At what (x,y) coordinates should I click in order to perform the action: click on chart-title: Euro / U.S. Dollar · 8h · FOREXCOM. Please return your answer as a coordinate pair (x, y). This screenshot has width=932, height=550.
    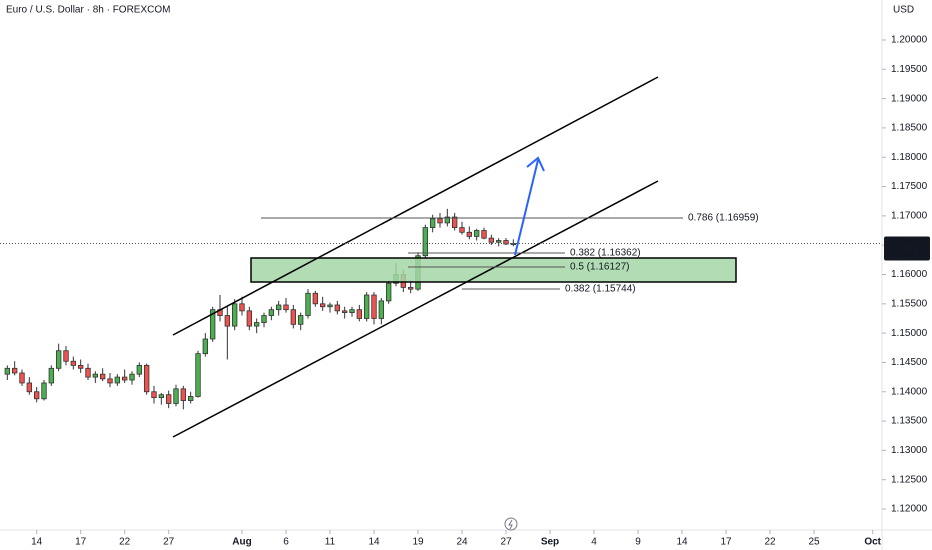
    Looking at the image, I should click on (88, 10).